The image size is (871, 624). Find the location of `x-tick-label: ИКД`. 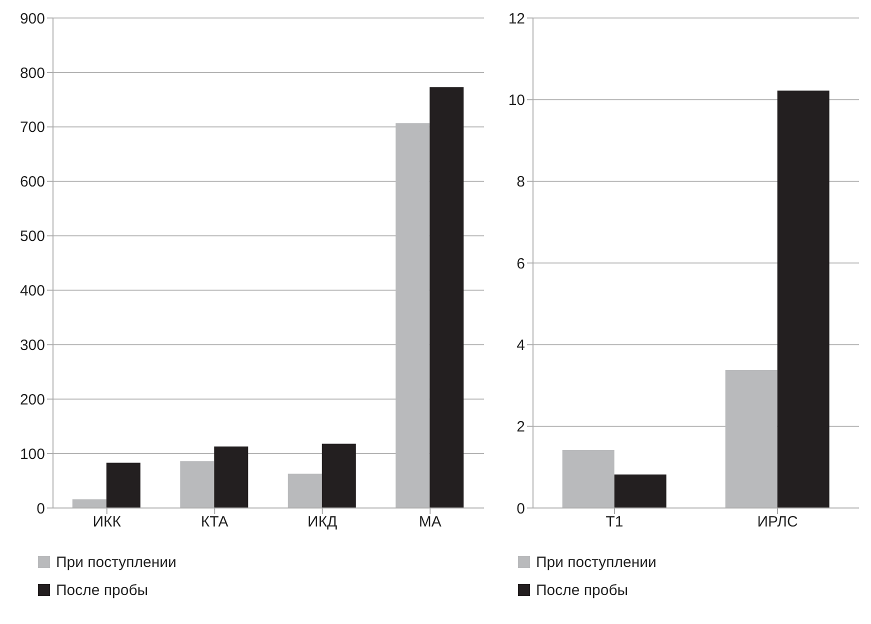

x-tick-label: ИКД is located at coordinates (323, 522).